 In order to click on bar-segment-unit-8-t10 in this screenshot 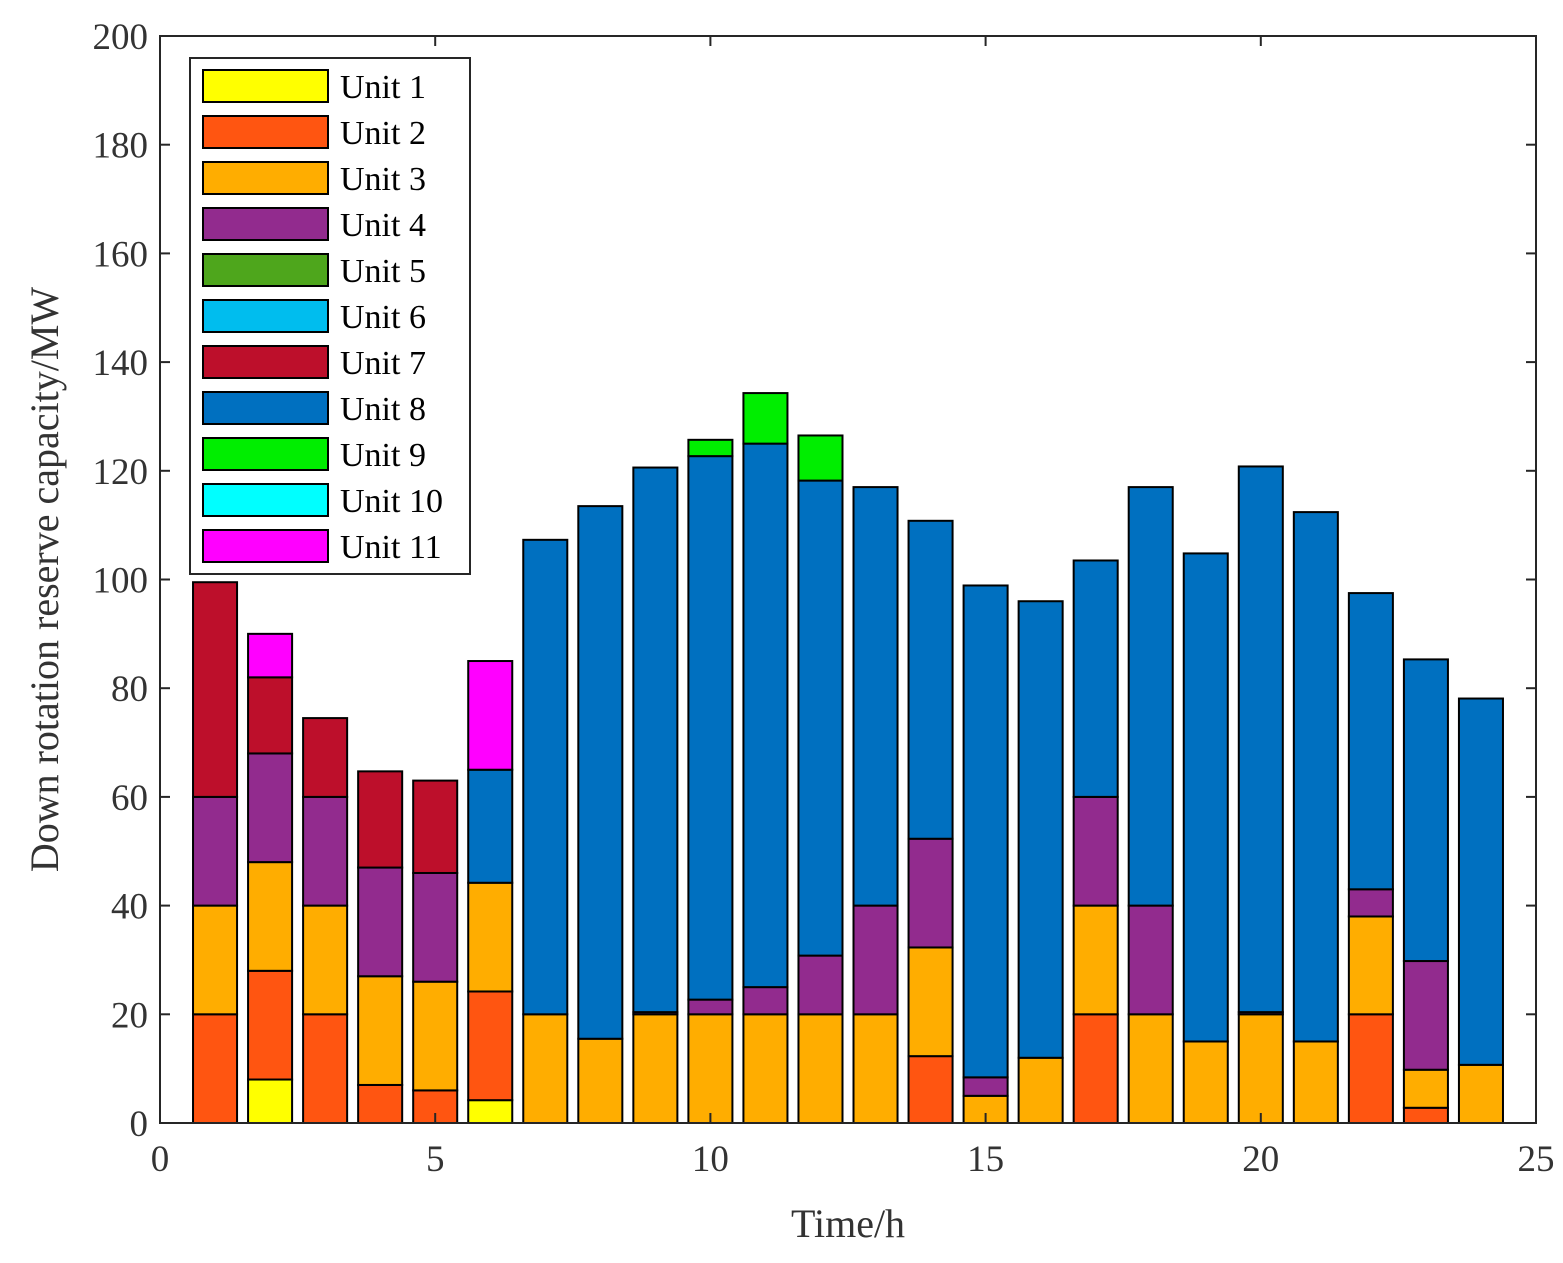, I will do `click(710, 728)`.